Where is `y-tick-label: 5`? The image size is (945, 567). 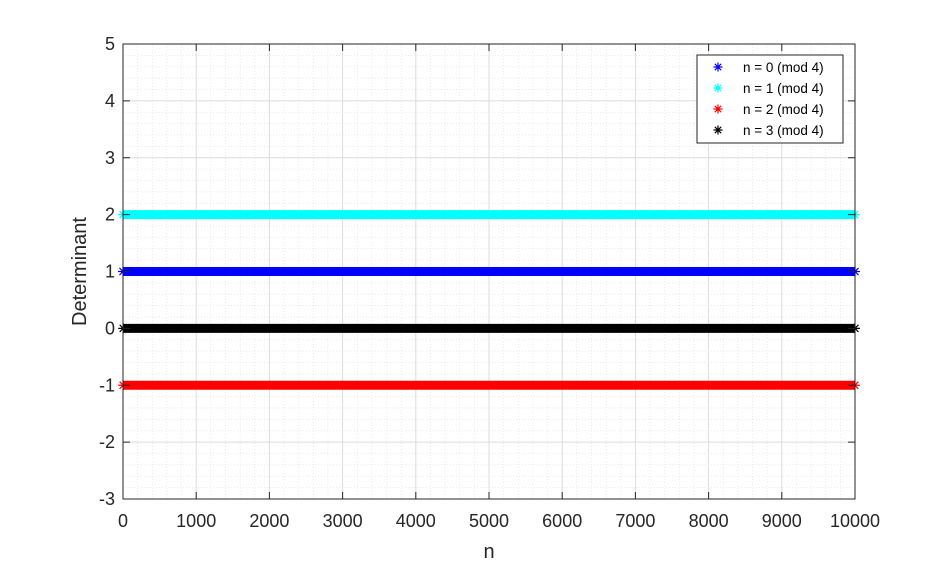 y-tick-label: 5 is located at coordinates (110, 44).